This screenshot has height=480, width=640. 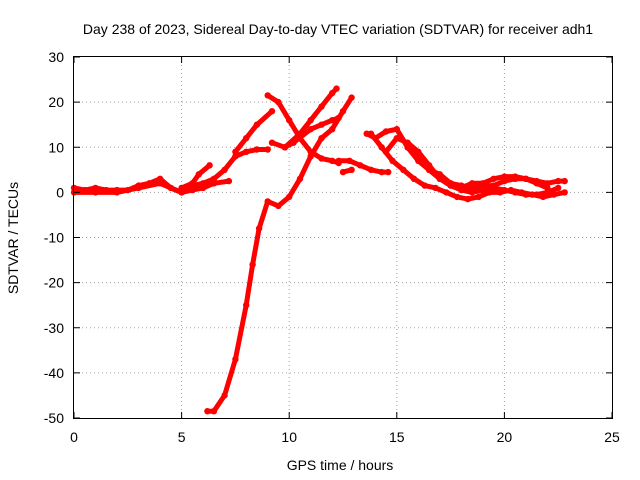 What do you see at coordinates (340, 465) in the screenshot?
I see `x-axis-title: GPS time / hours` at bounding box center [340, 465].